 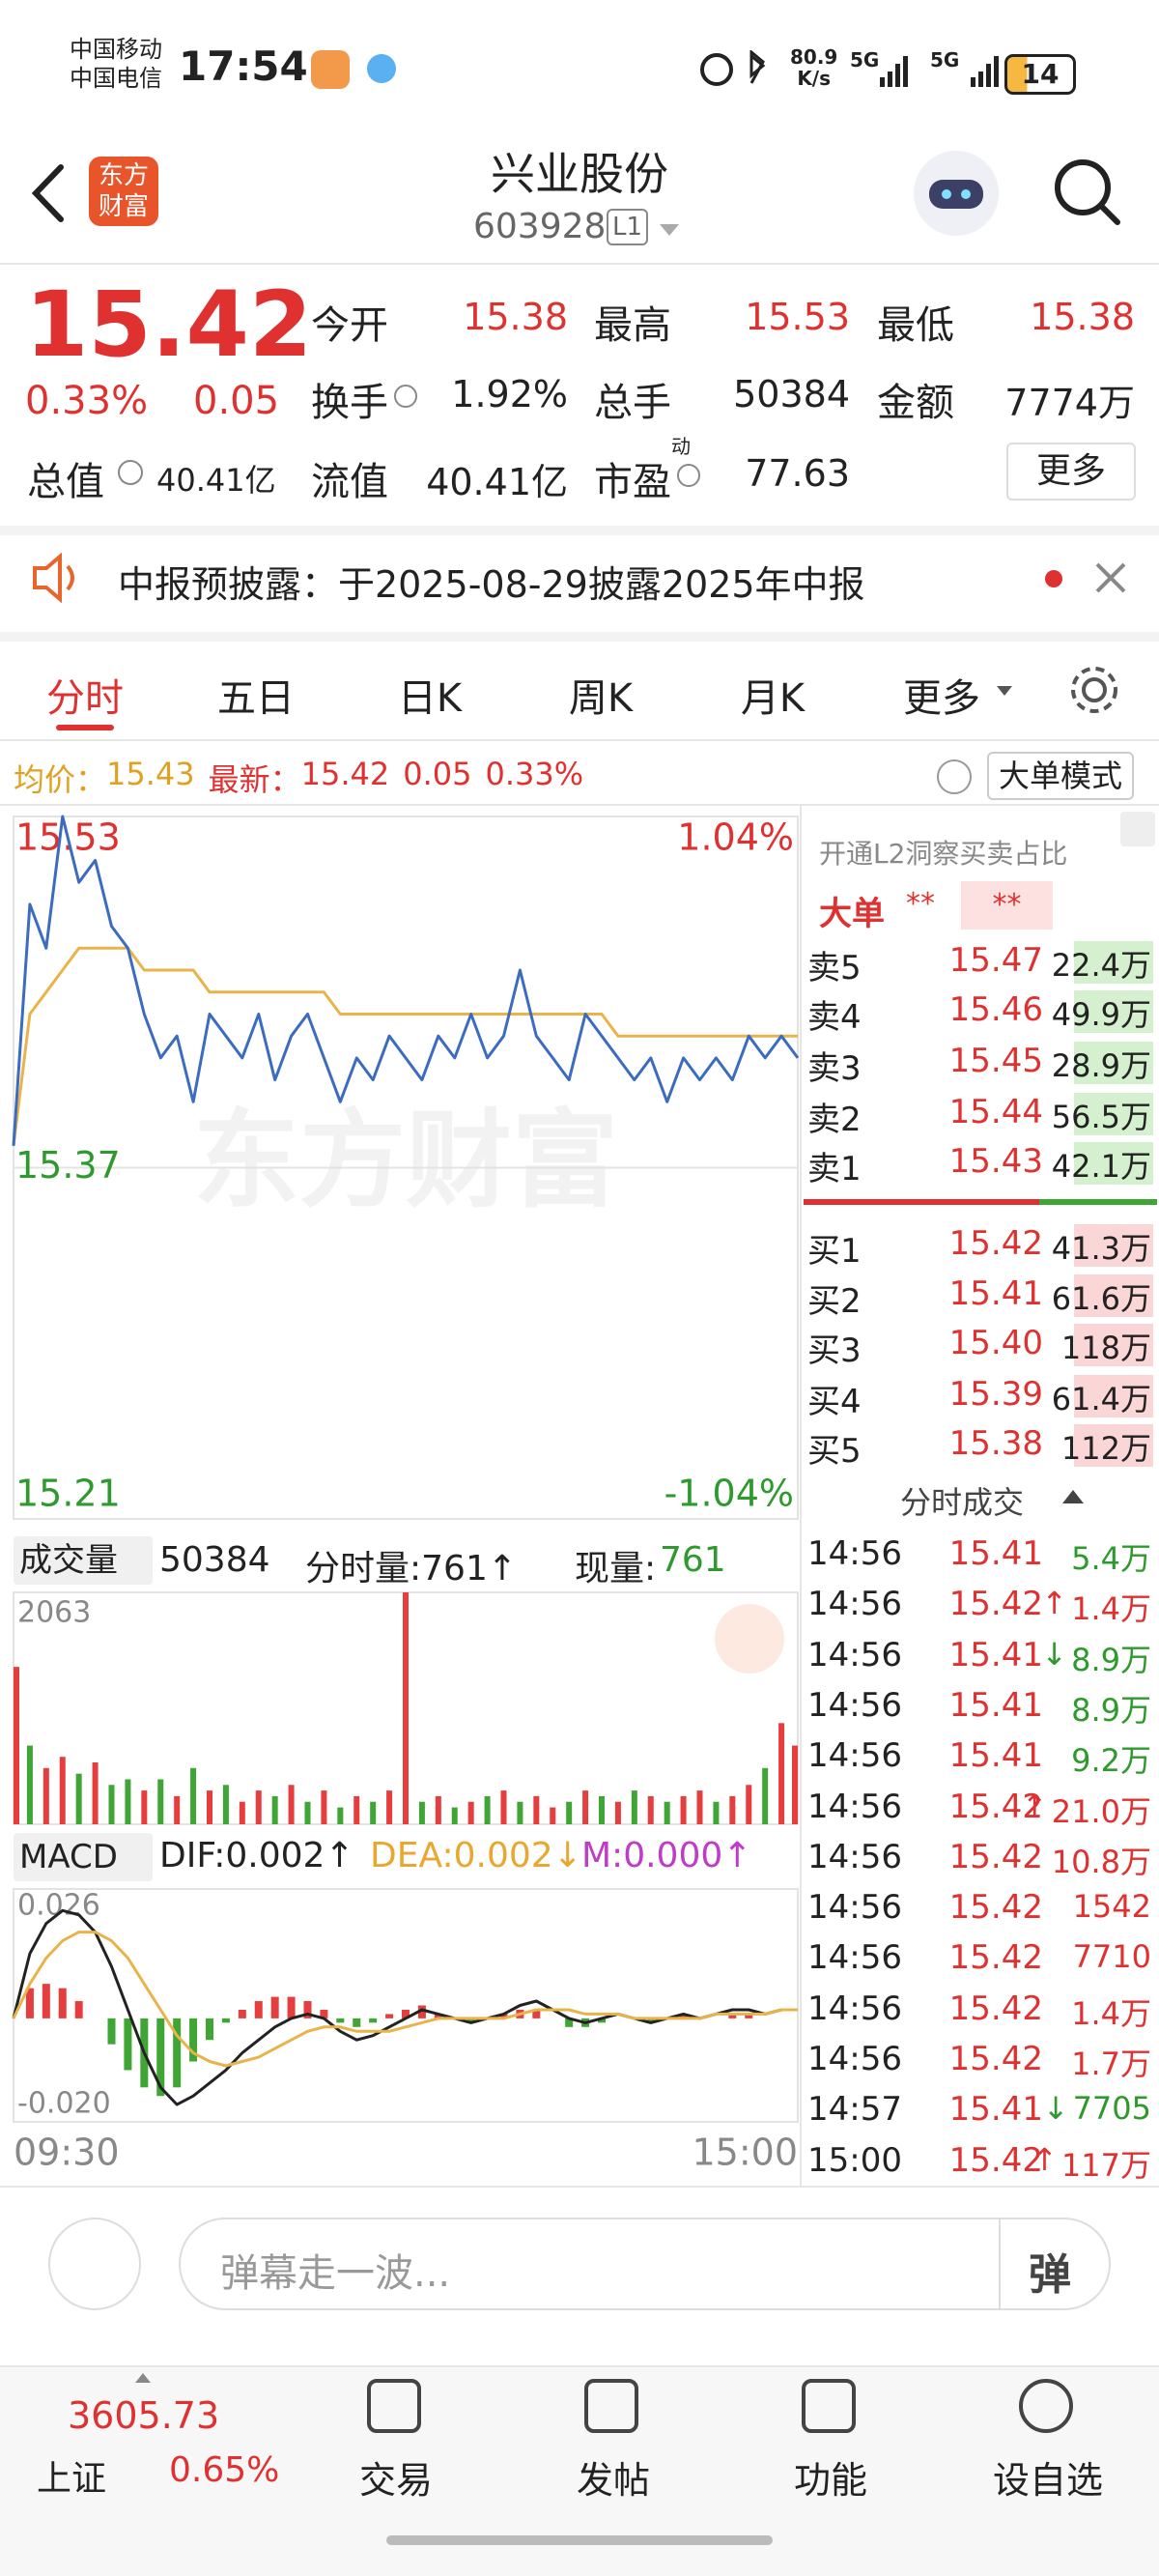 I want to click on back-button, so click(x=48, y=193).